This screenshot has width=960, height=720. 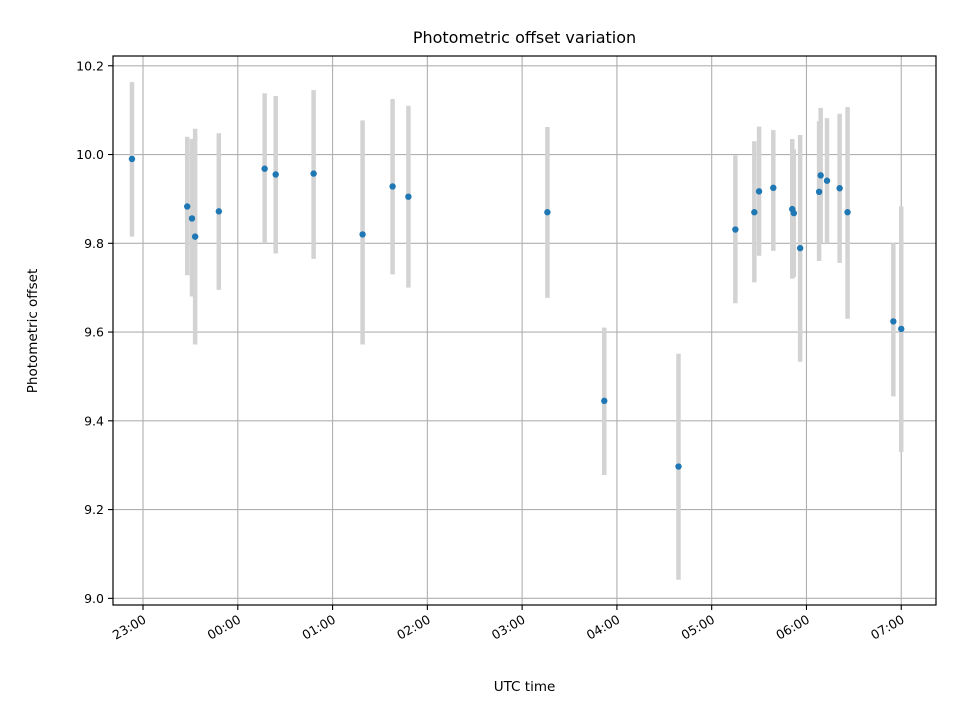 What do you see at coordinates (524, 37) in the screenshot?
I see `chart-title: Photometric offset variation` at bounding box center [524, 37].